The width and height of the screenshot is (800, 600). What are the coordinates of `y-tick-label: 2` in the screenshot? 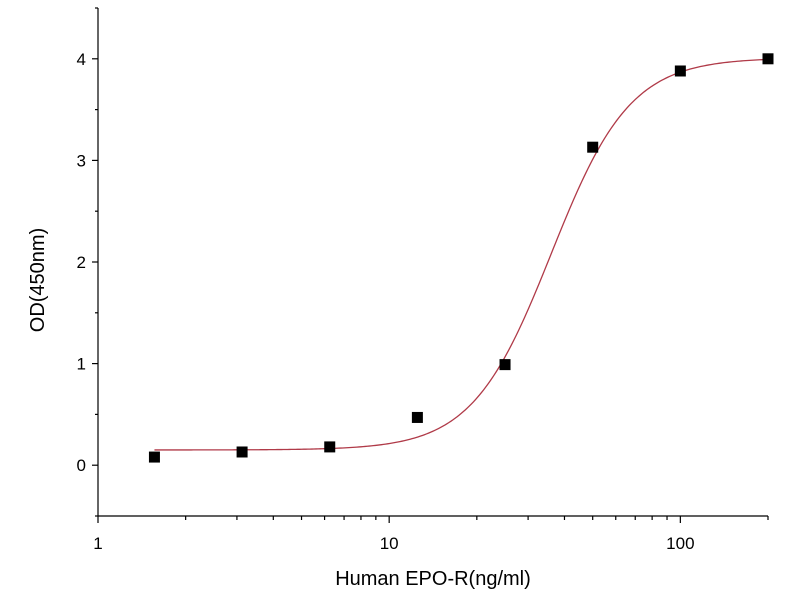 It's located at (81, 262).